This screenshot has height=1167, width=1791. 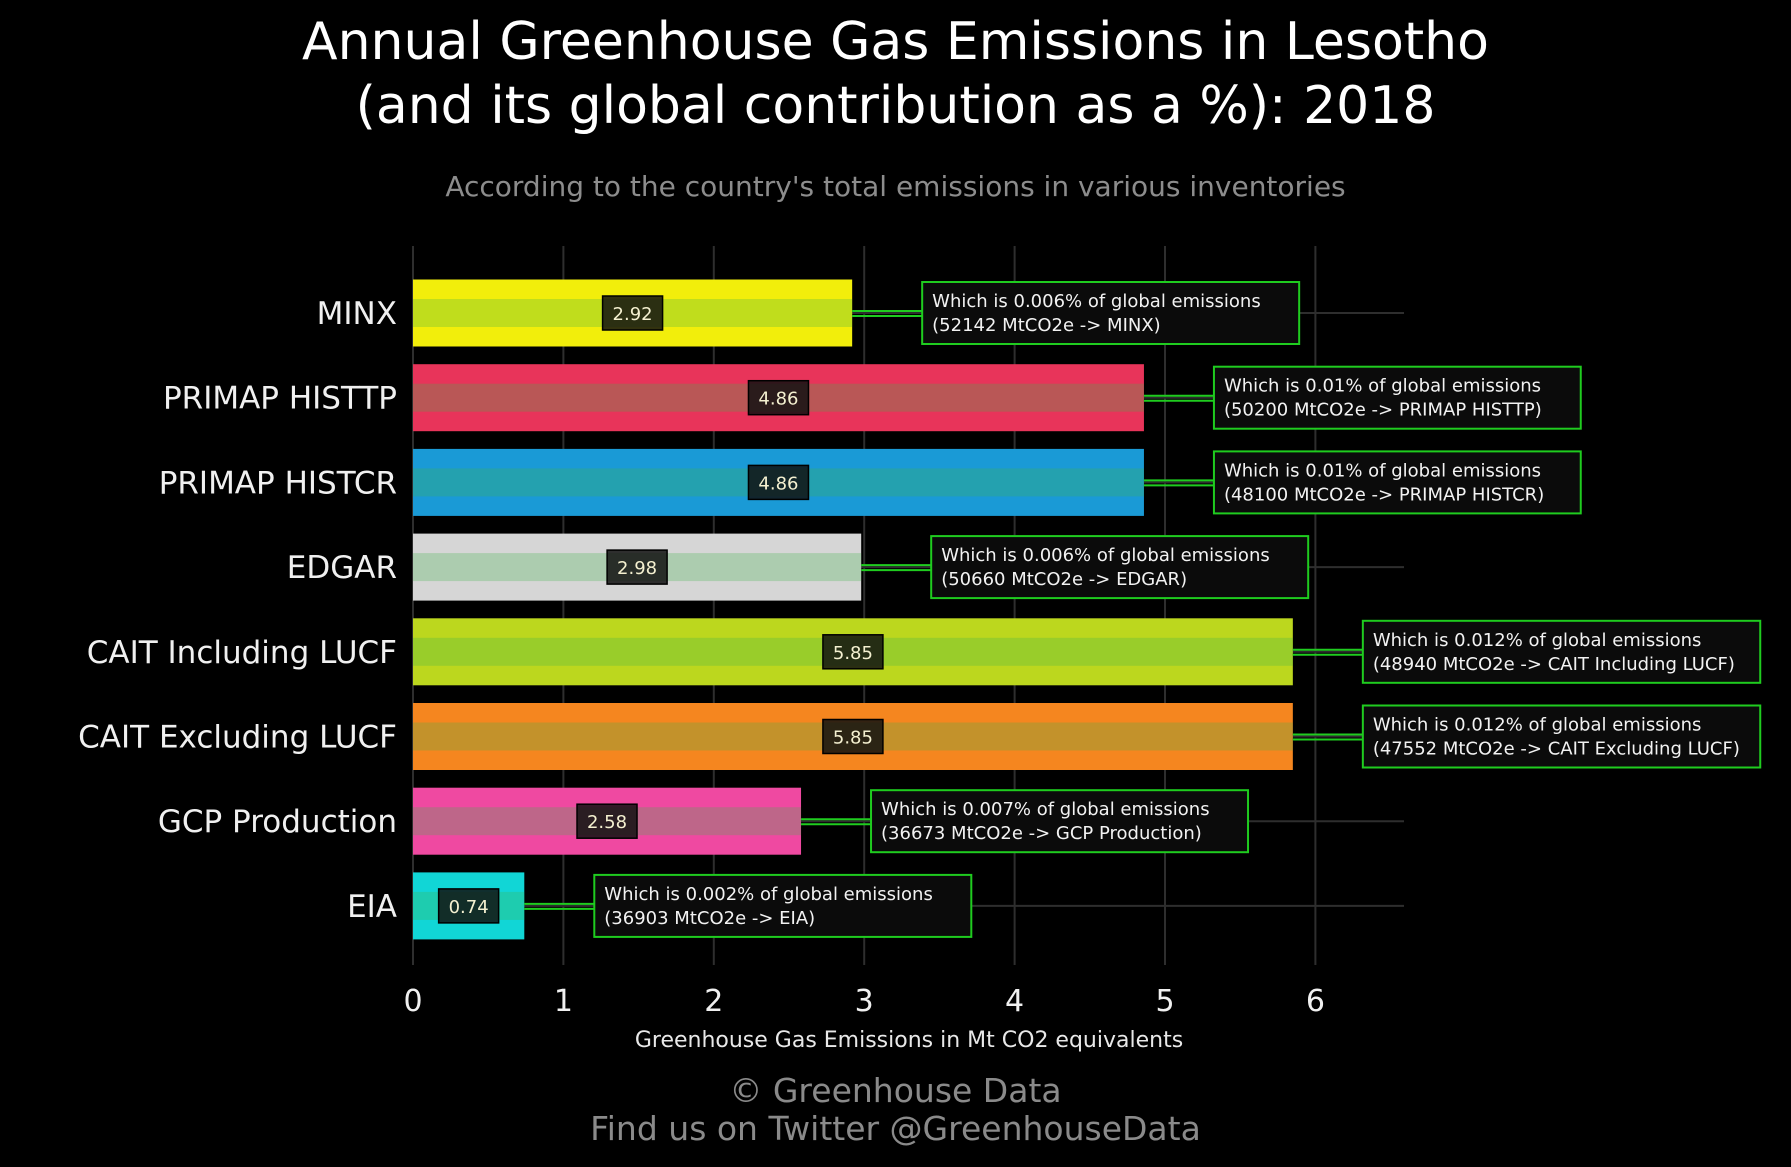 I want to click on value-label: 2.92, so click(x=633, y=314).